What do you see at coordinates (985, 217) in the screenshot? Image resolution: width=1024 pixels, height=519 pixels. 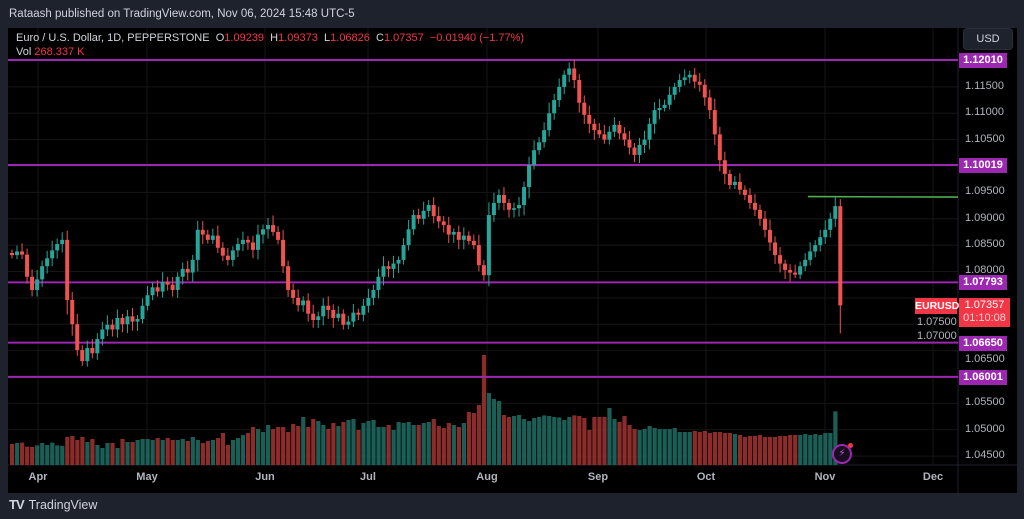 I see `price-tick-label: 1.09000` at bounding box center [985, 217].